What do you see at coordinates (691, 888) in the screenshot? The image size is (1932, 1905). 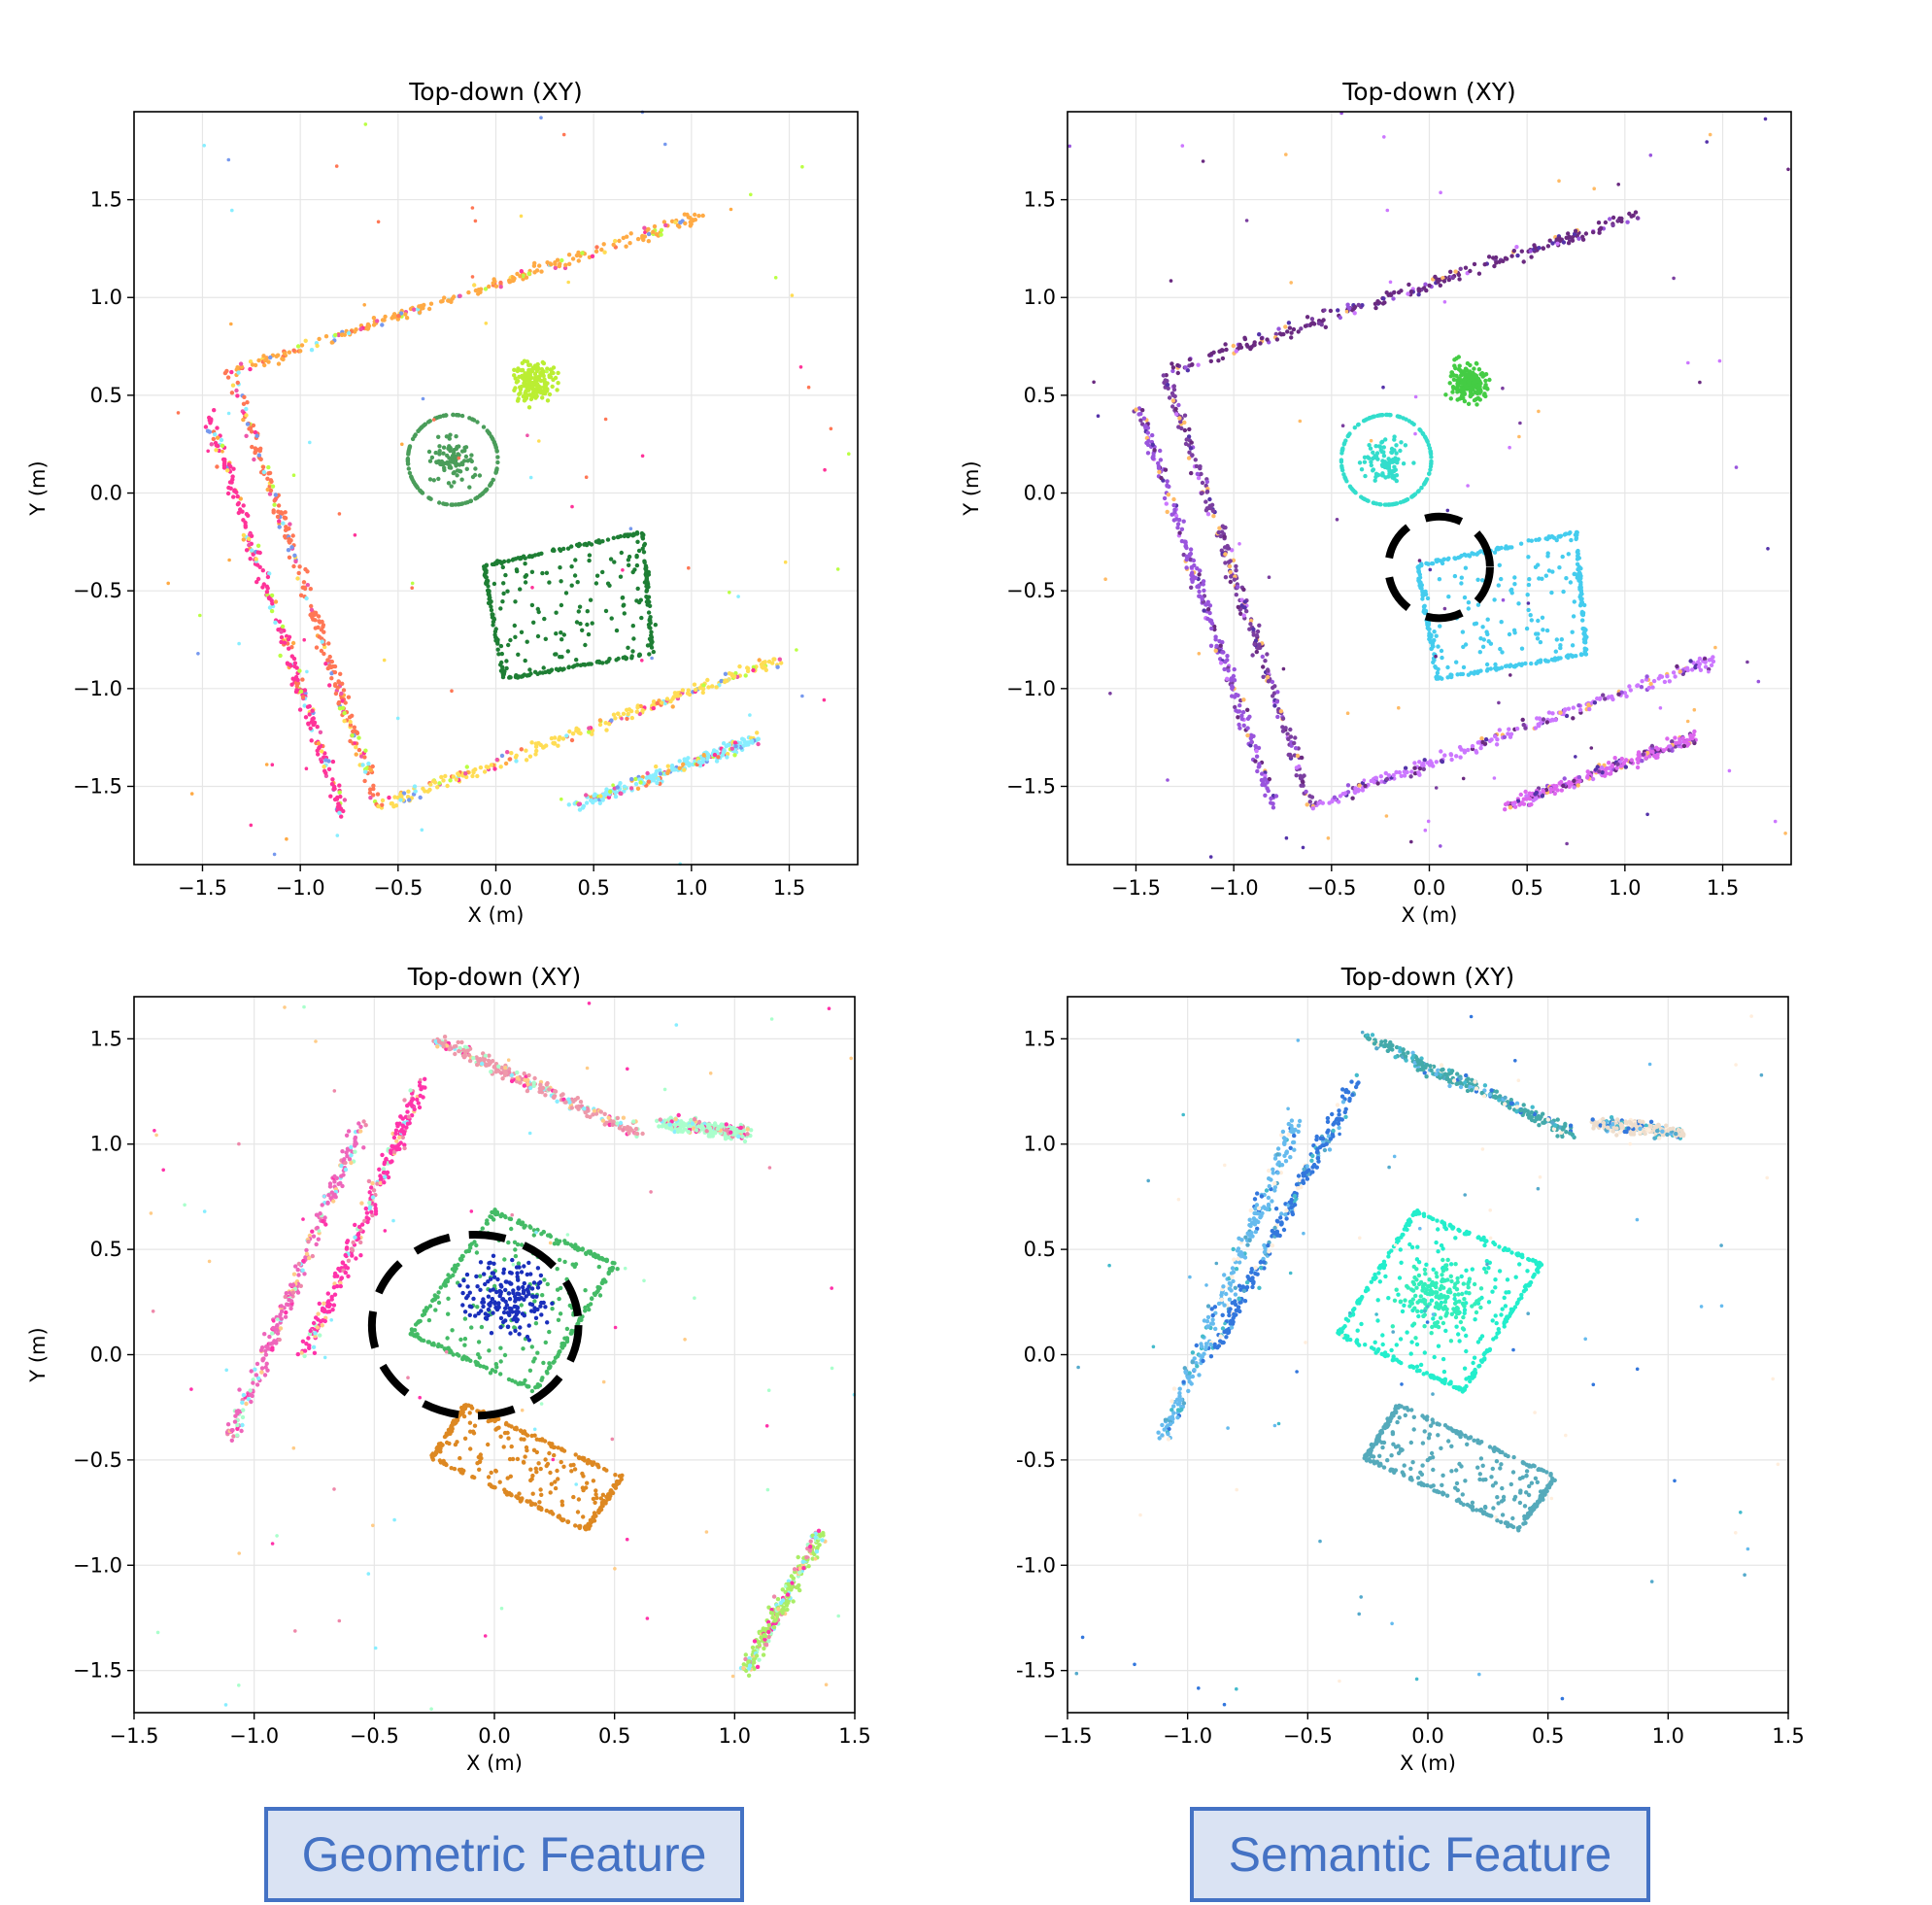 I see `x-tick-label: 1.0` at bounding box center [691, 888].